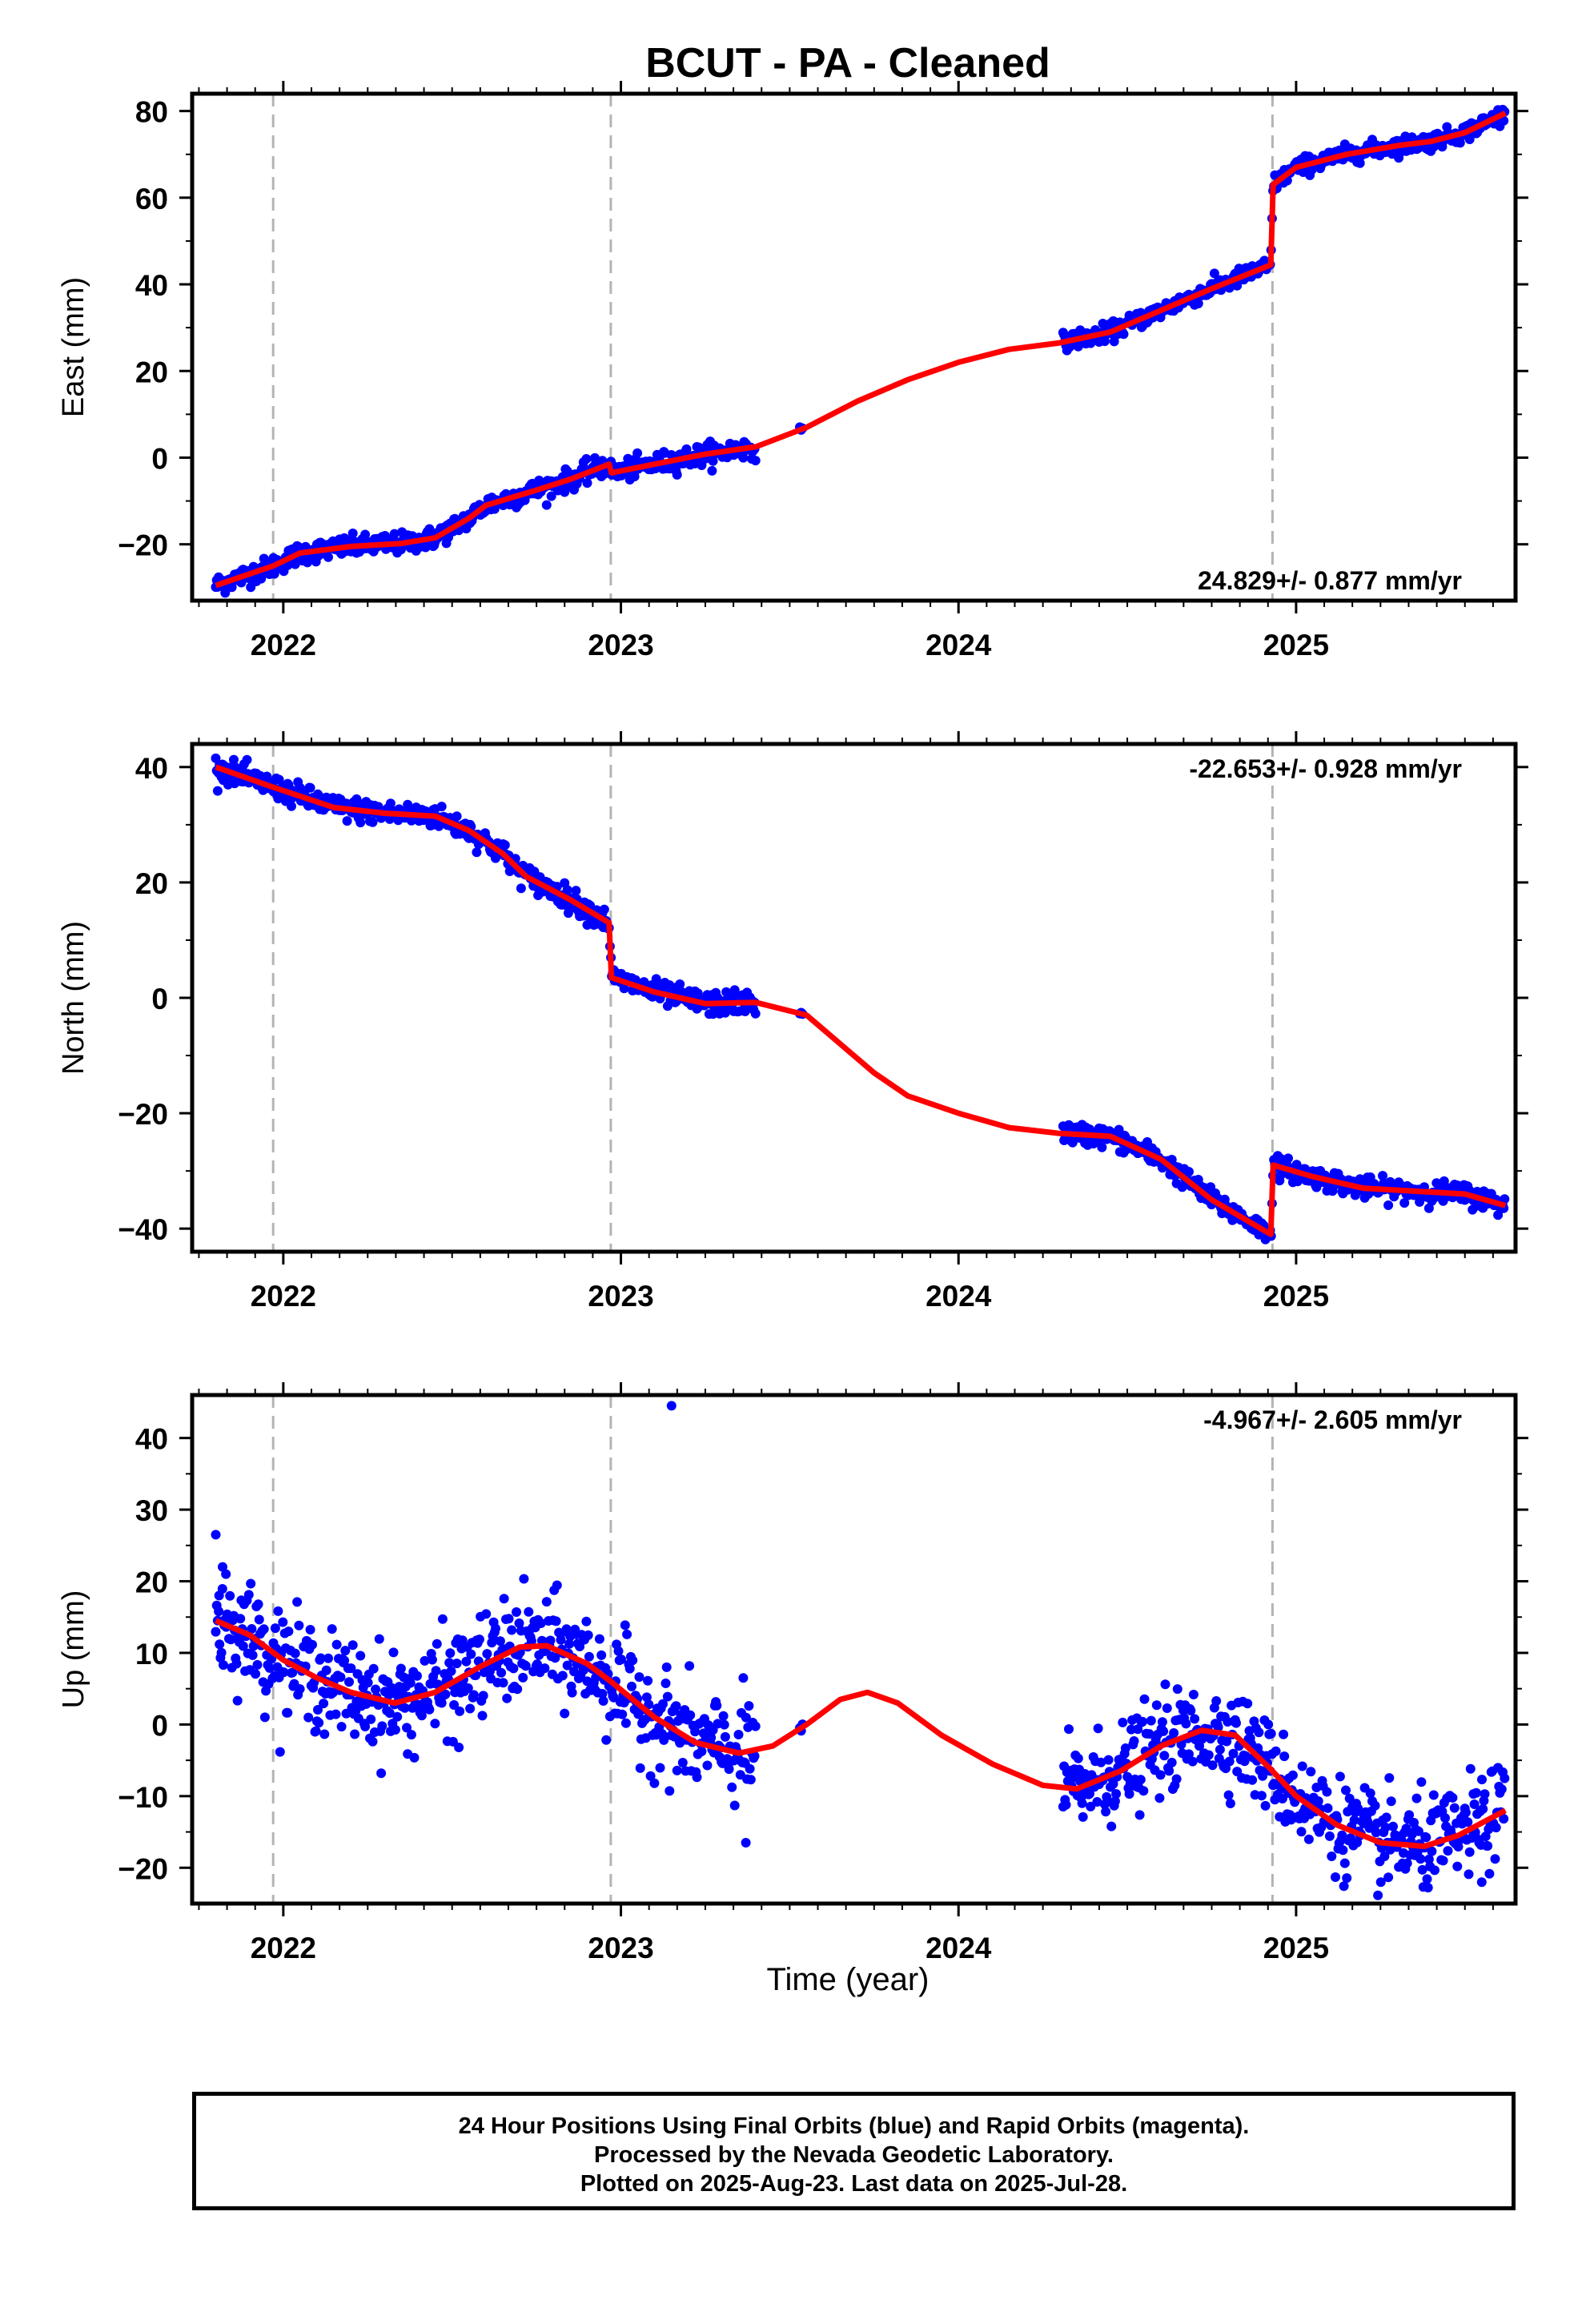  I want to click on x-tick-label: 2023, so click(620, 645).